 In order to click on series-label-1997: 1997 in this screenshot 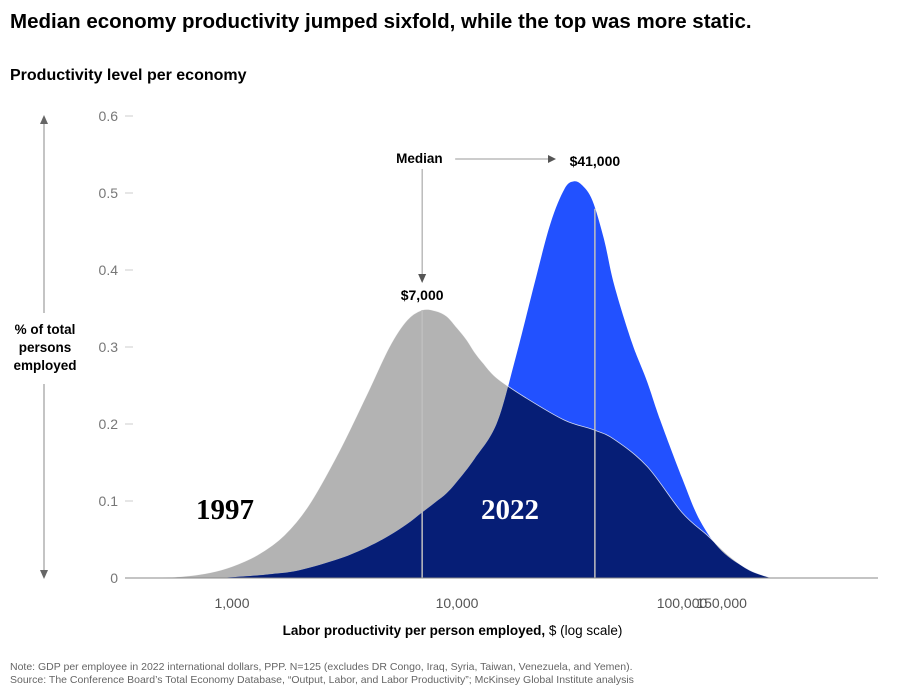, I will do `click(225, 510)`.